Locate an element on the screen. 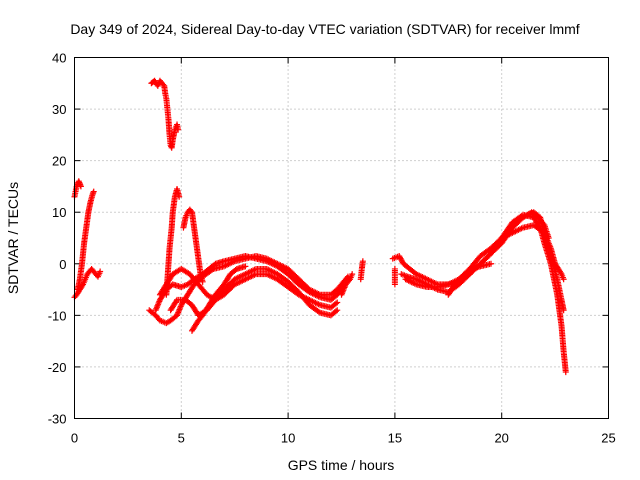 The width and height of the screenshot is (640, 480). y-tick-label: -10 is located at coordinates (57, 315).